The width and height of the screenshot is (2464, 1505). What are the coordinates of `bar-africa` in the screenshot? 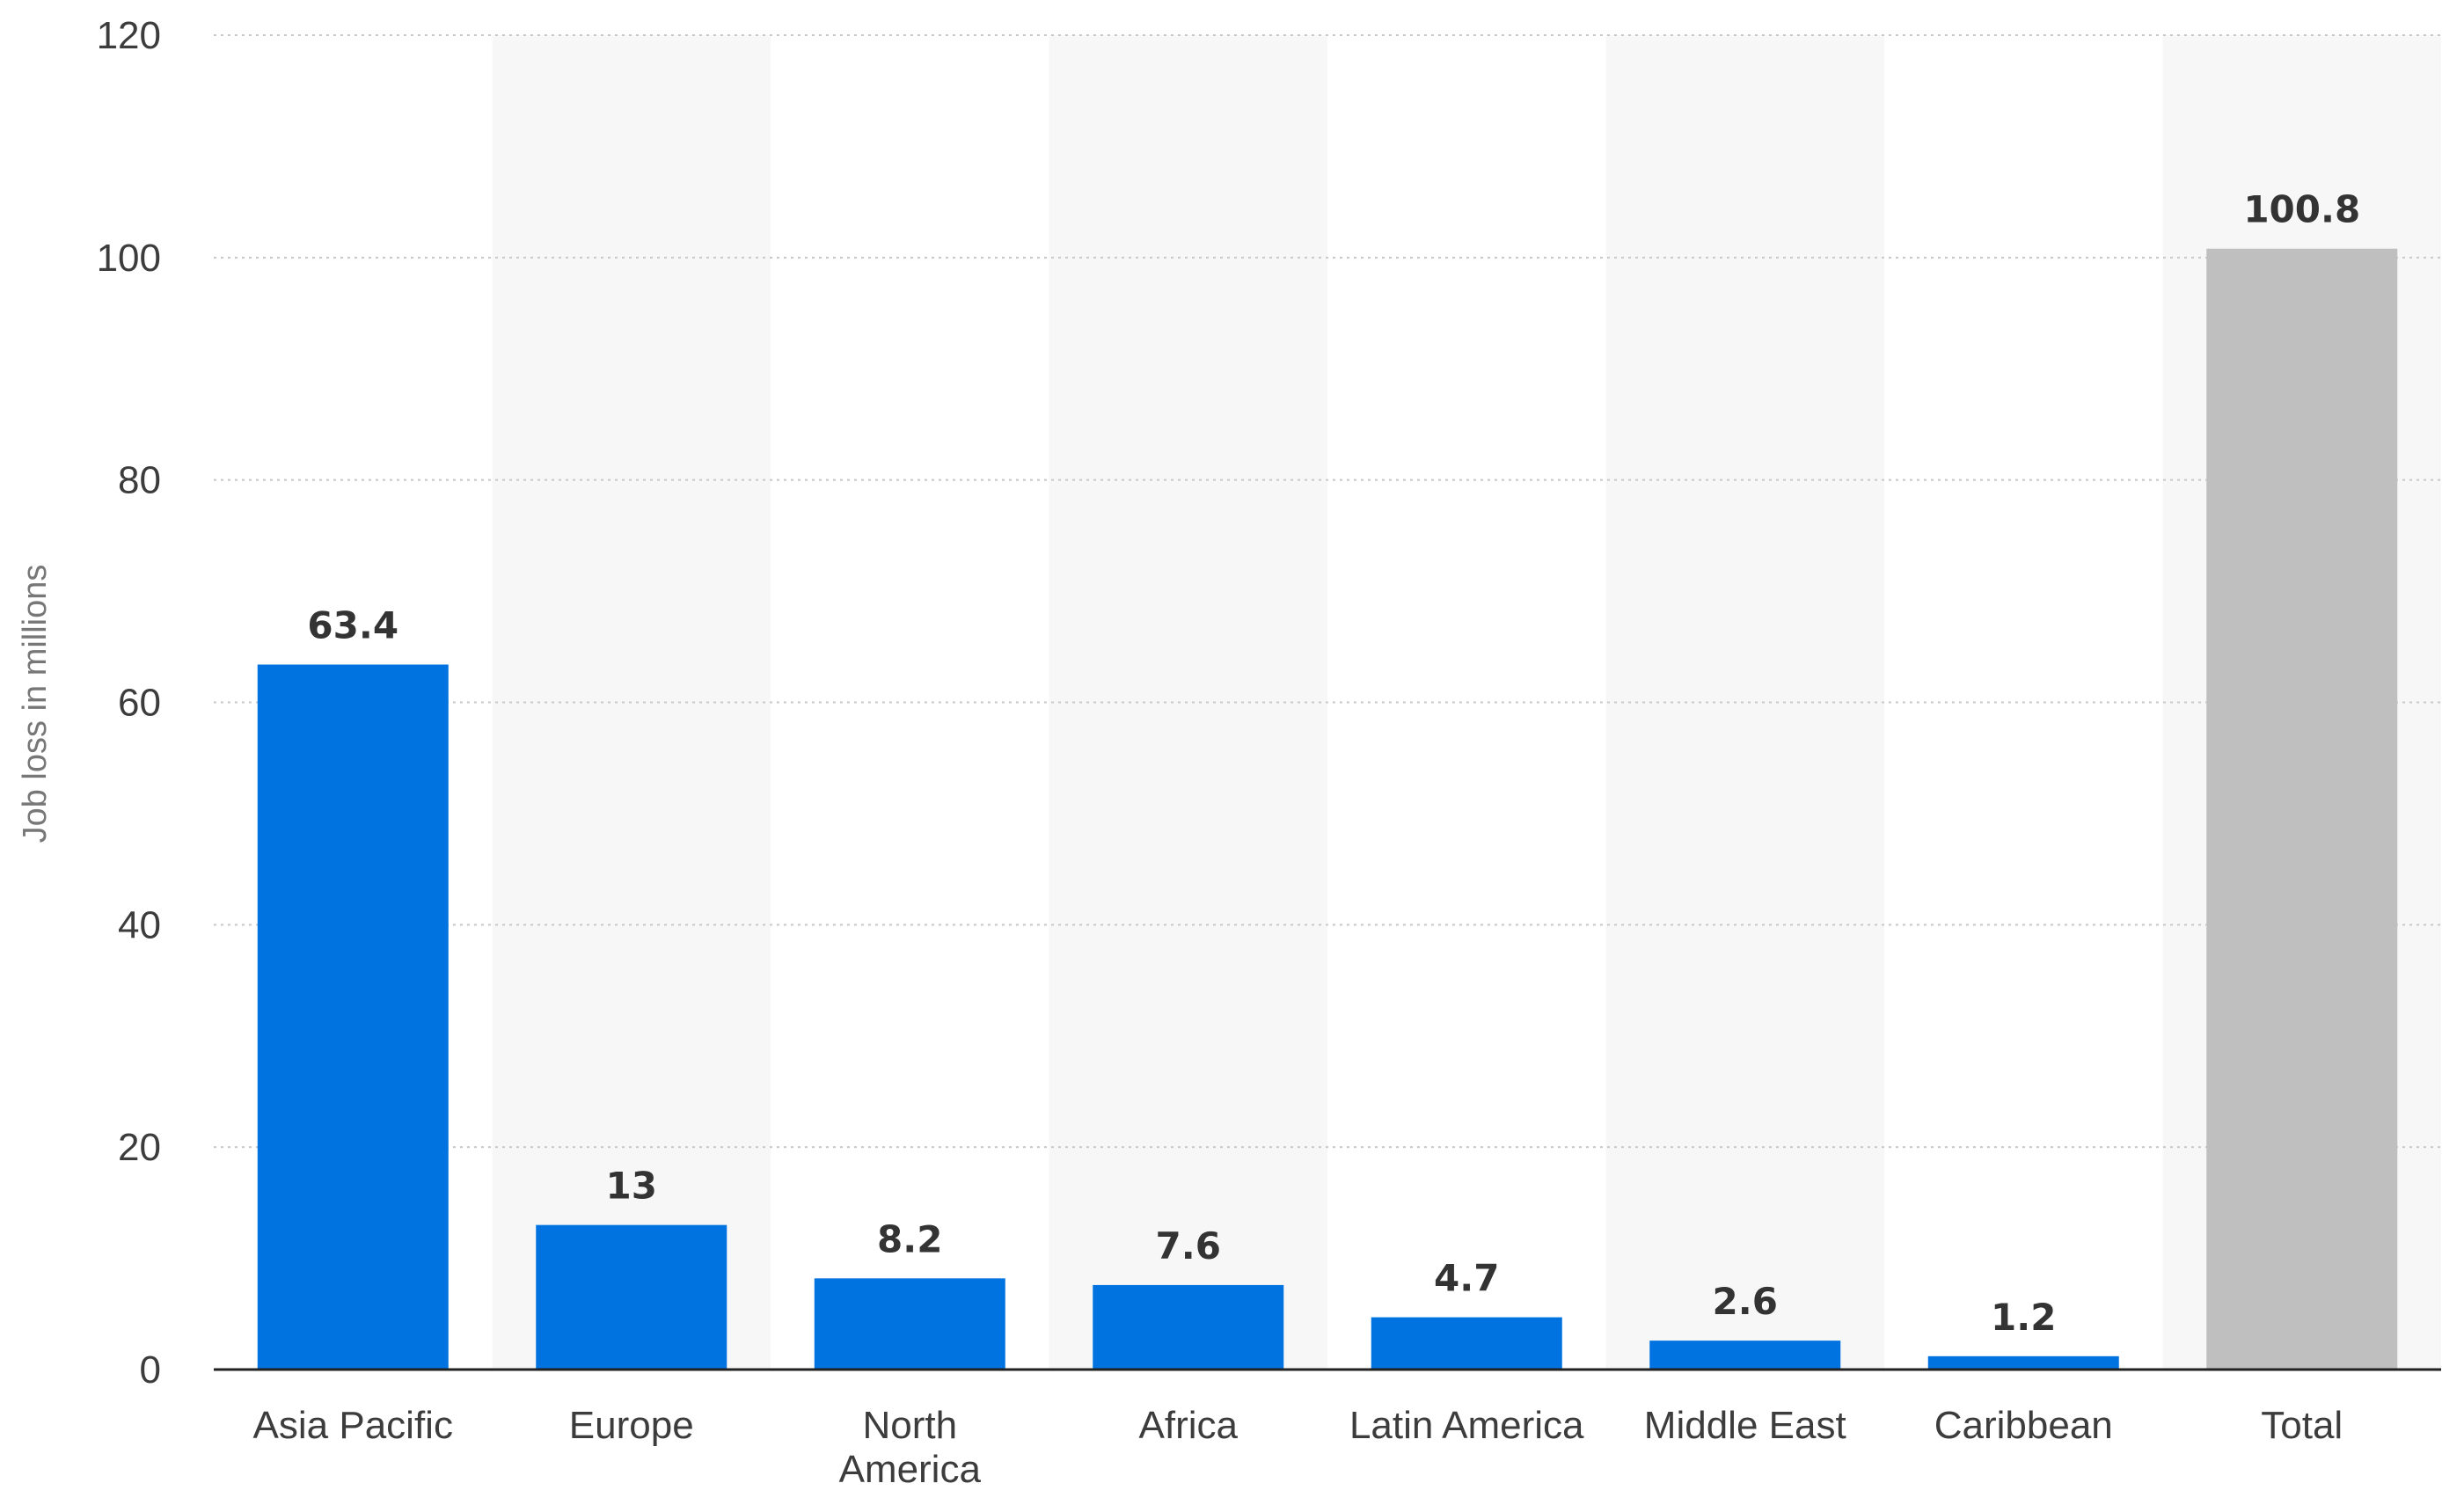 It's located at (1188, 1327).